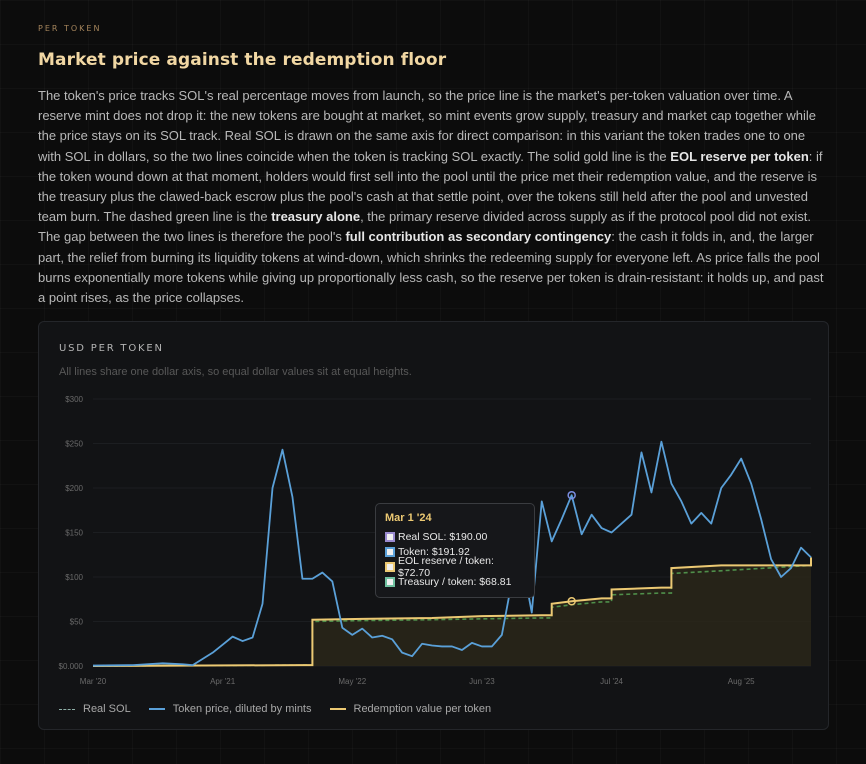 The height and width of the screenshot is (764, 866). What do you see at coordinates (316, 217) in the screenshot?
I see `emphasis-text: treasury alone` at bounding box center [316, 217].